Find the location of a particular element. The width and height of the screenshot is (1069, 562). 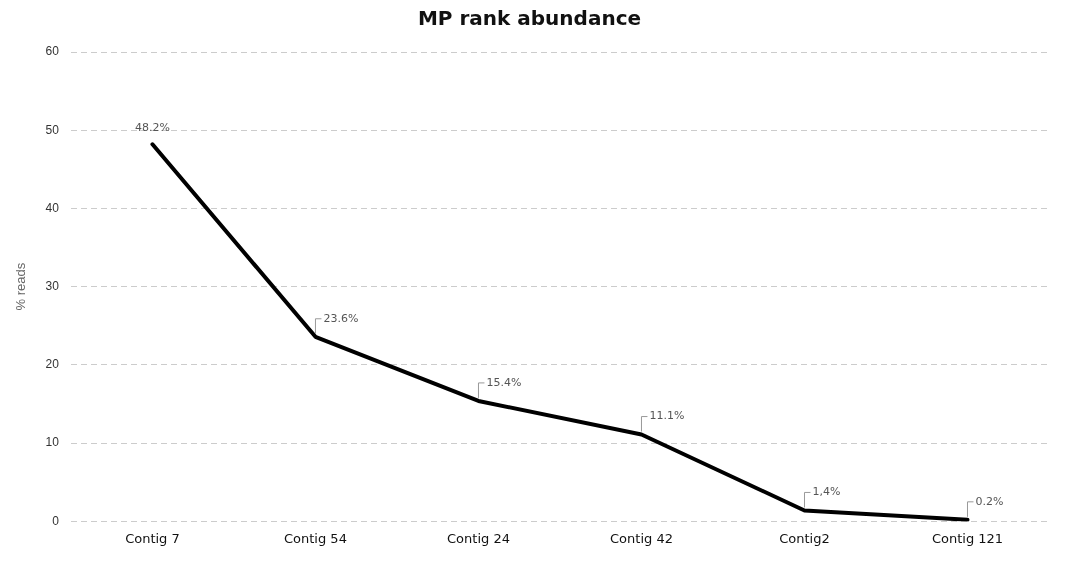

y-tick-label: 0 is located at coordinates (56, 520).